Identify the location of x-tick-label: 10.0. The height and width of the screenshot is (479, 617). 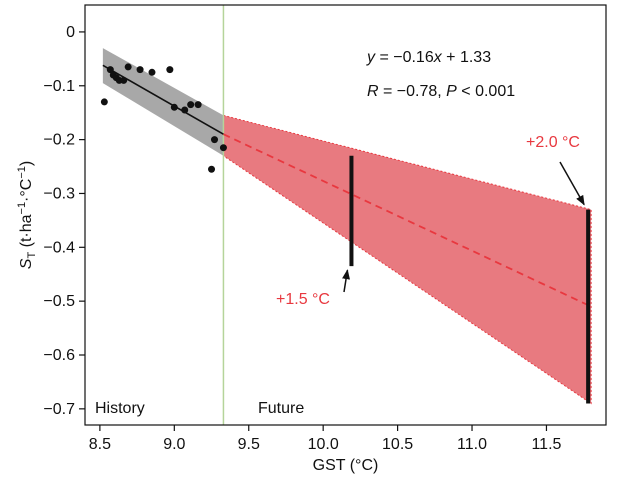
(323, 444).